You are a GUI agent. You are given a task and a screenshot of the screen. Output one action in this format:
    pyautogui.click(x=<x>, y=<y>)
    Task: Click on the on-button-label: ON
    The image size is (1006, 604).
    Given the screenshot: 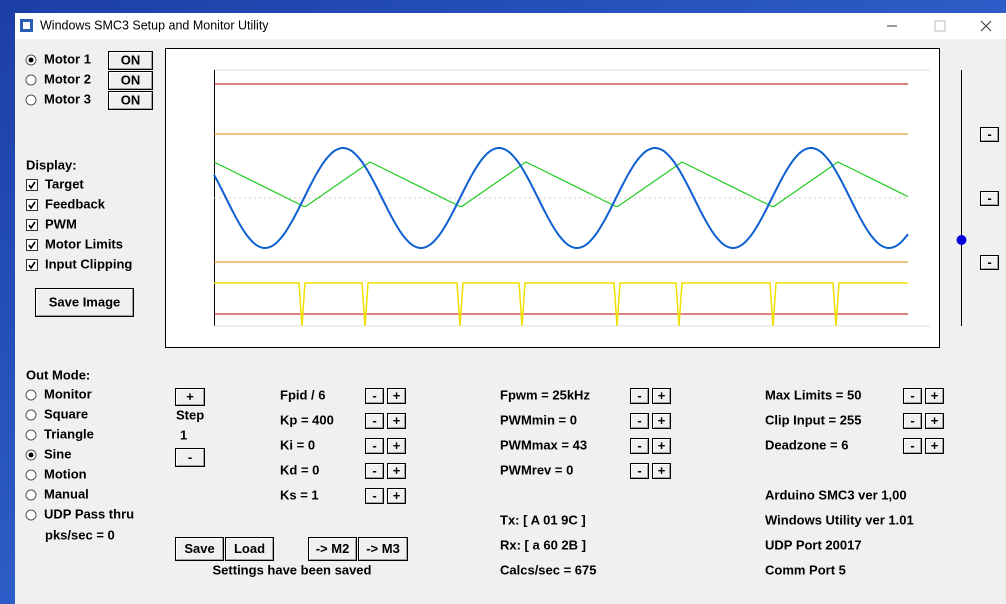 What is the action you would take?
    pyautogui.click(x=131, y=99)
    